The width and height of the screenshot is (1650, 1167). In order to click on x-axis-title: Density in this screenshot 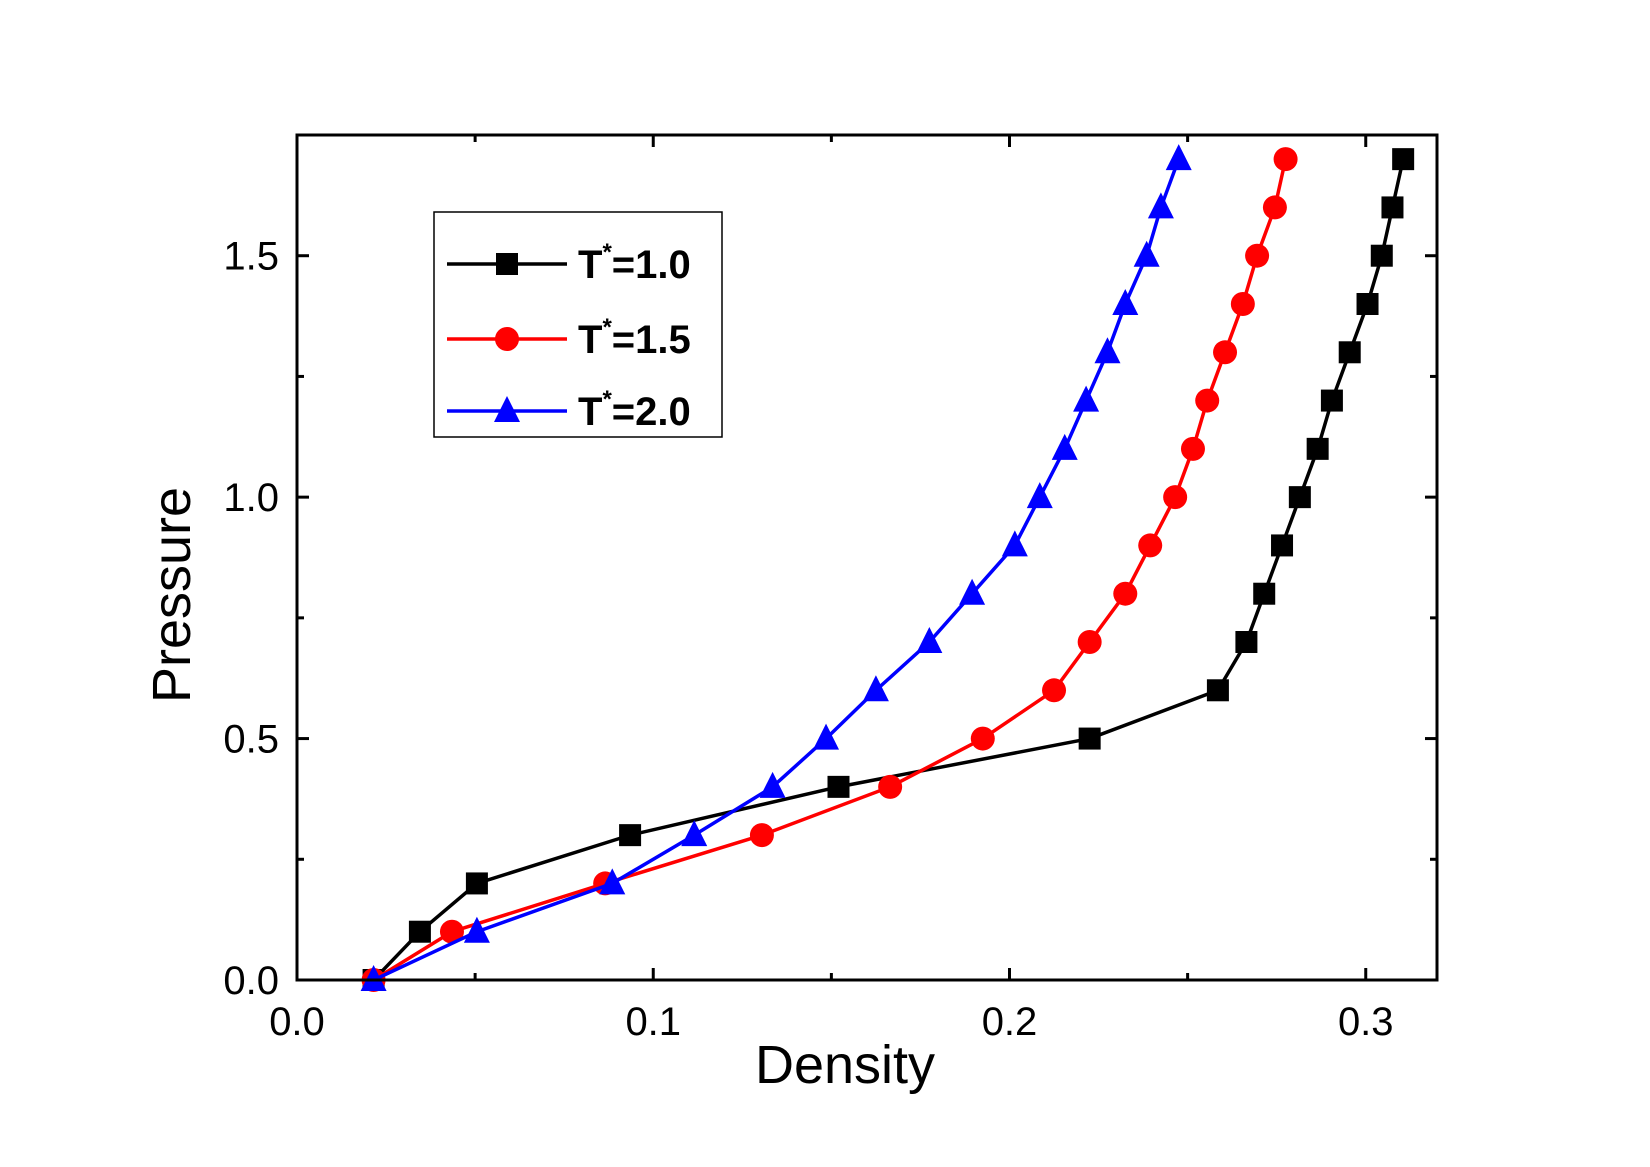, I will do `click(845, 1065)`.